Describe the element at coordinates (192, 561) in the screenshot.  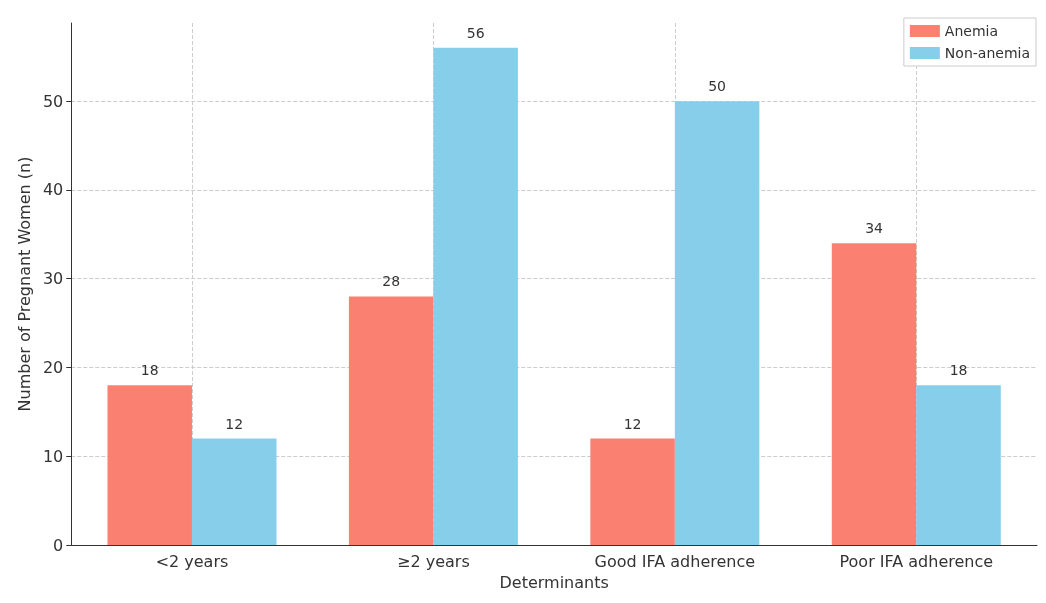
I see `x-tick-label: <2 years` at that location.